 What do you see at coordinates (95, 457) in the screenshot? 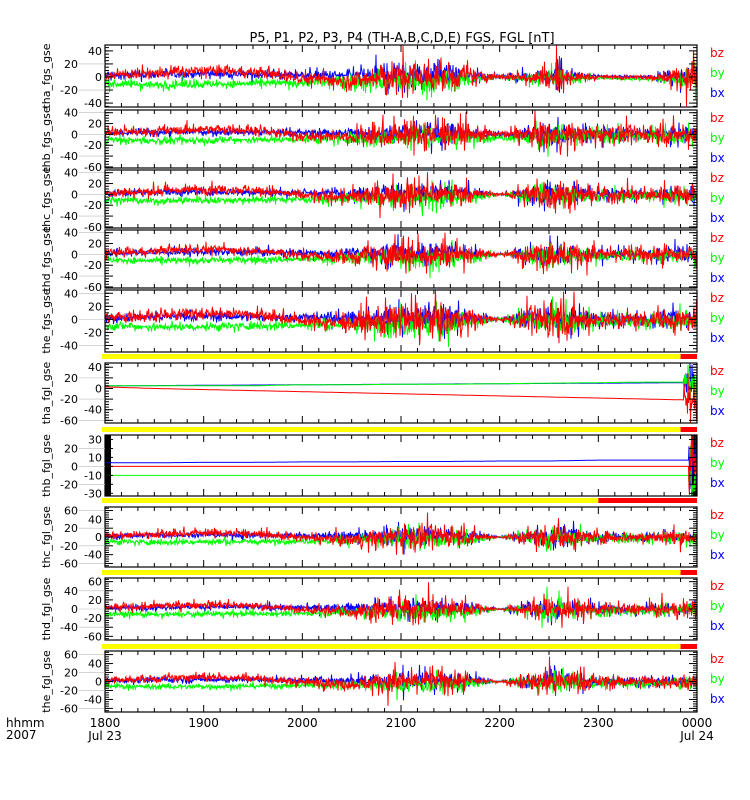
I see `y-tick-label: 10` at bounding box center [95, 457].